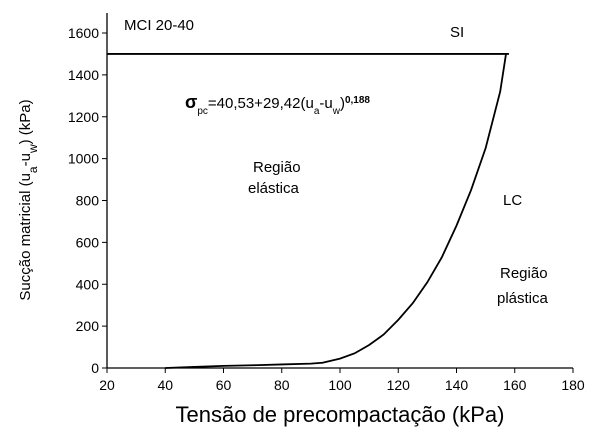  What do you see at coordinates (25, 159) in the screenshot?
I see `y-axis-label-part: -u` at bounding box center [25, 159].